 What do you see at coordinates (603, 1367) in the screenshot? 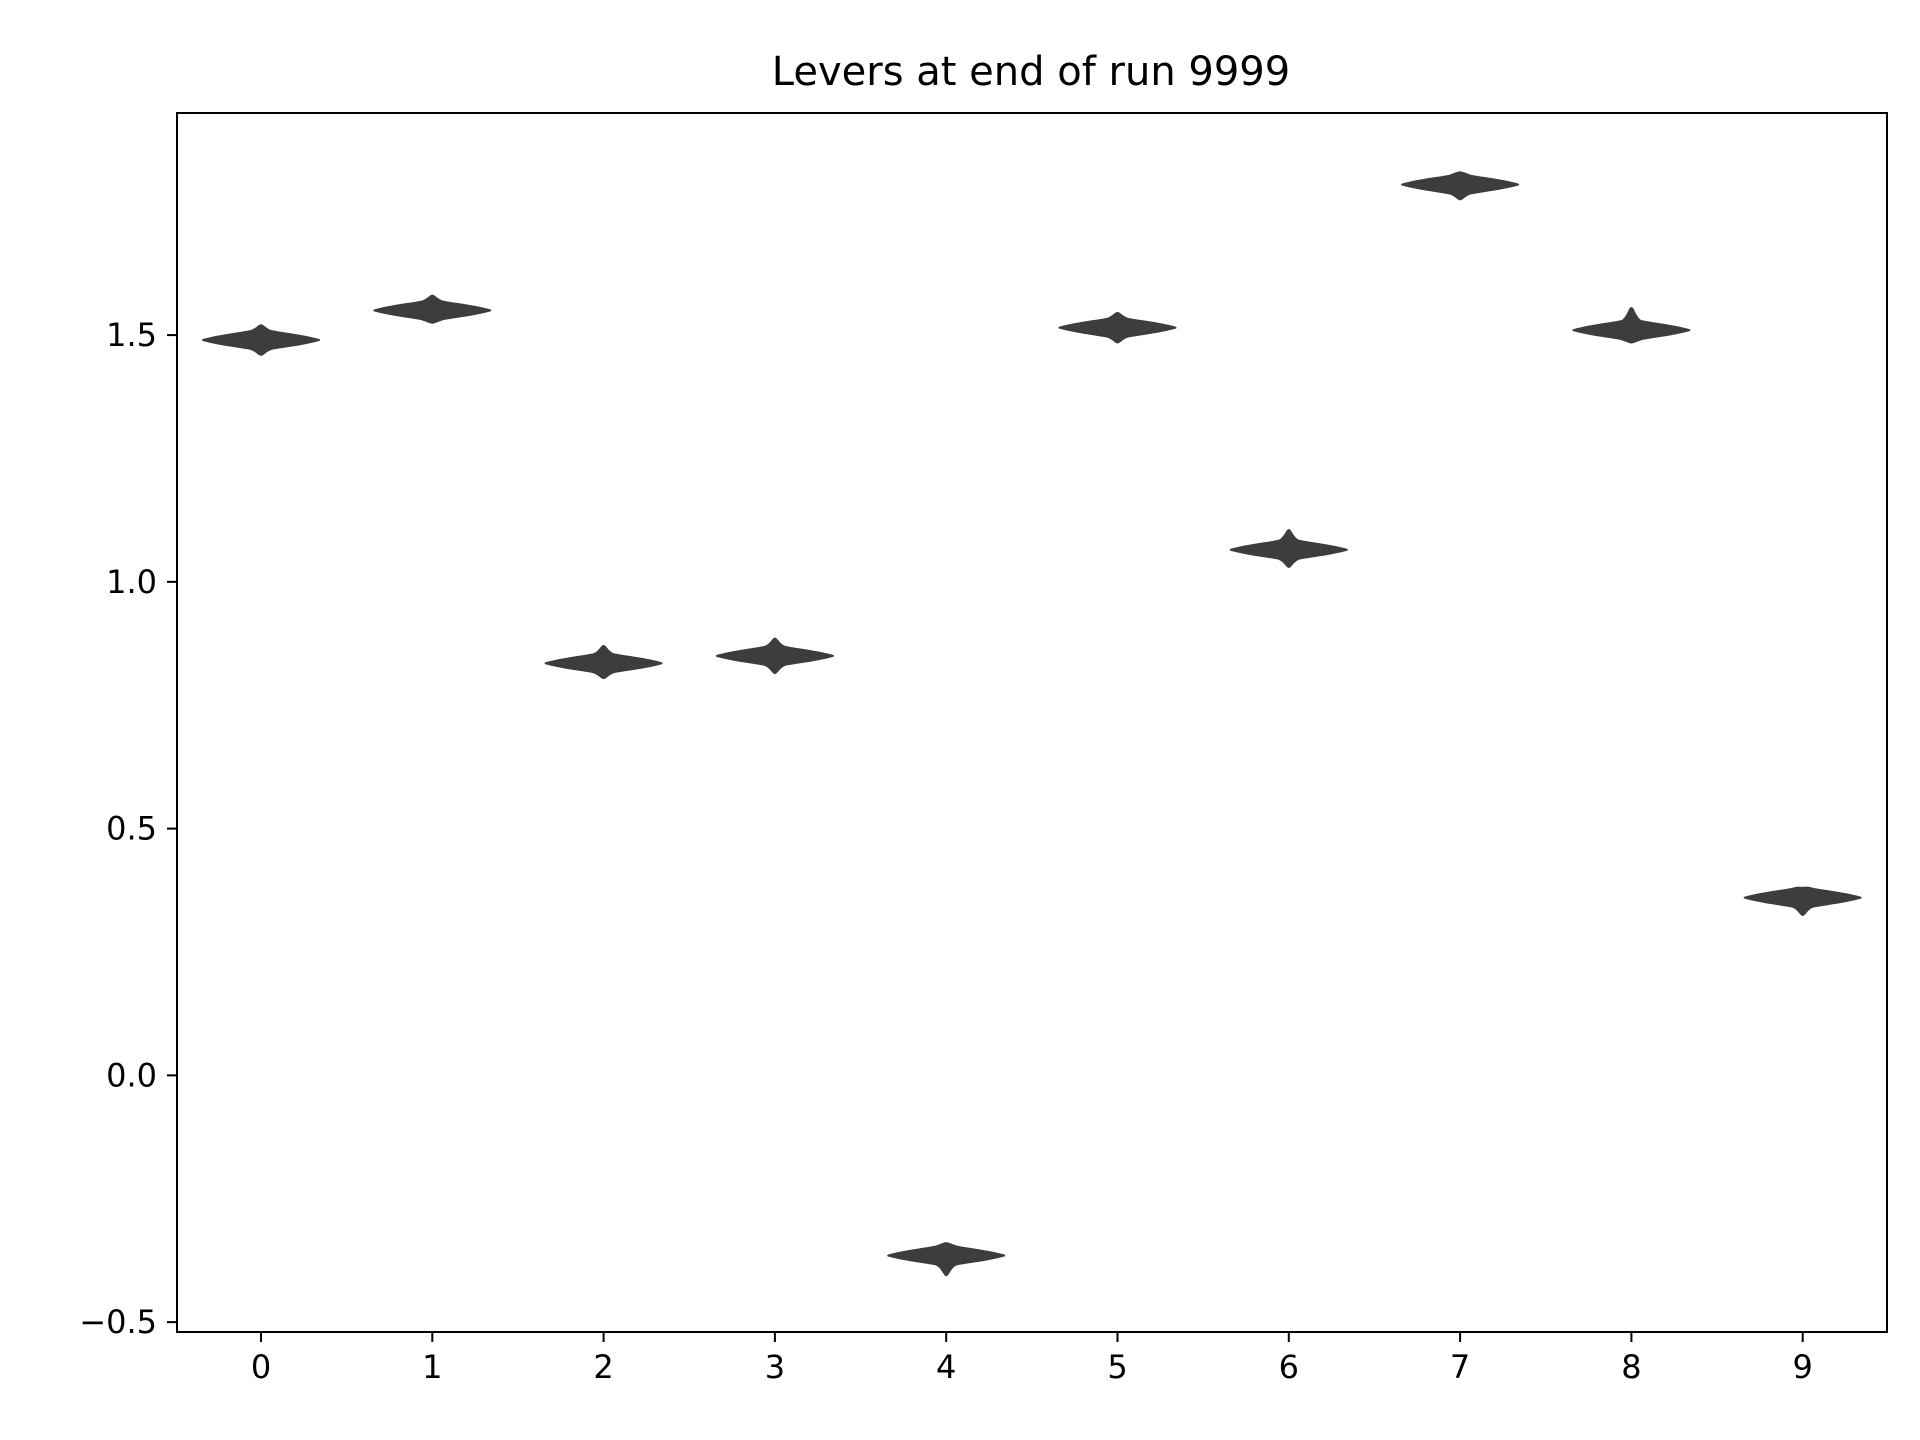
I see `x-tick-label-2: 2` at bounding box center [603, 1367].